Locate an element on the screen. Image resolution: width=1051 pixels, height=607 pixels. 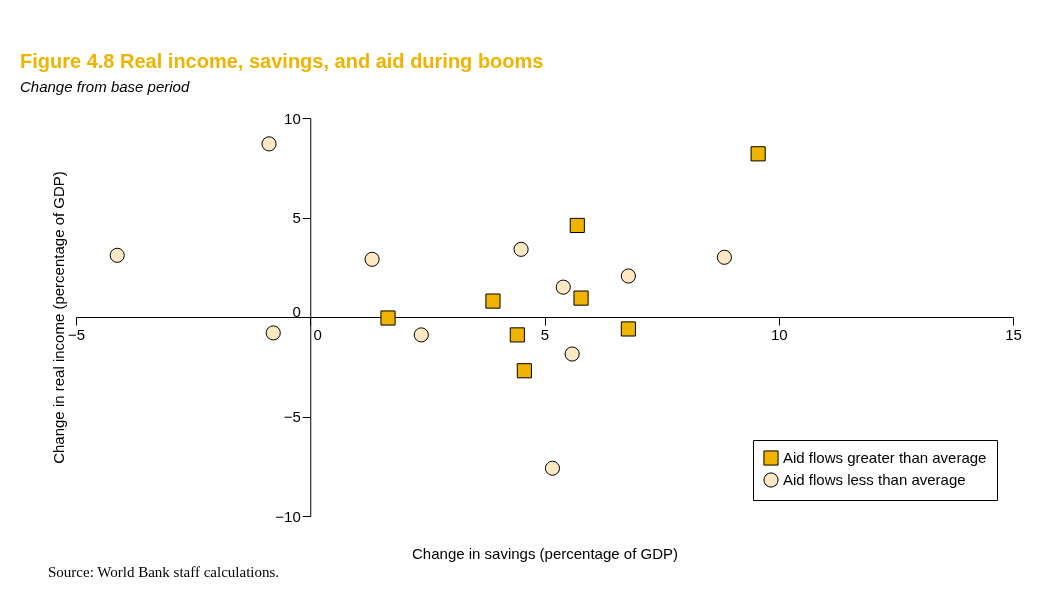
y-tick-label: 0 is located at coordinates (296, 311).